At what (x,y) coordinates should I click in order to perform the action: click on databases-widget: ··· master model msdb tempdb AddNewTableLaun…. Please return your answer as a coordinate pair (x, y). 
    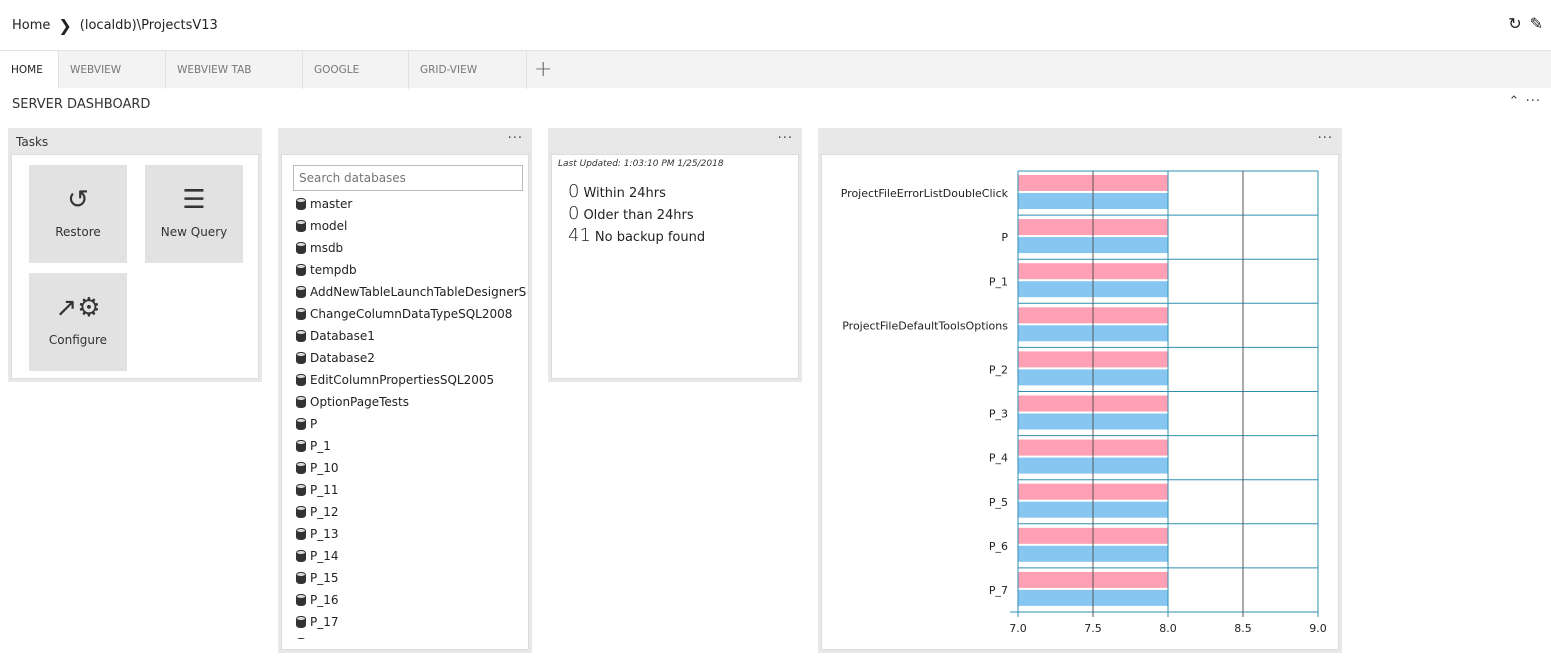
    Looking at the image, I should click on (405, 390).